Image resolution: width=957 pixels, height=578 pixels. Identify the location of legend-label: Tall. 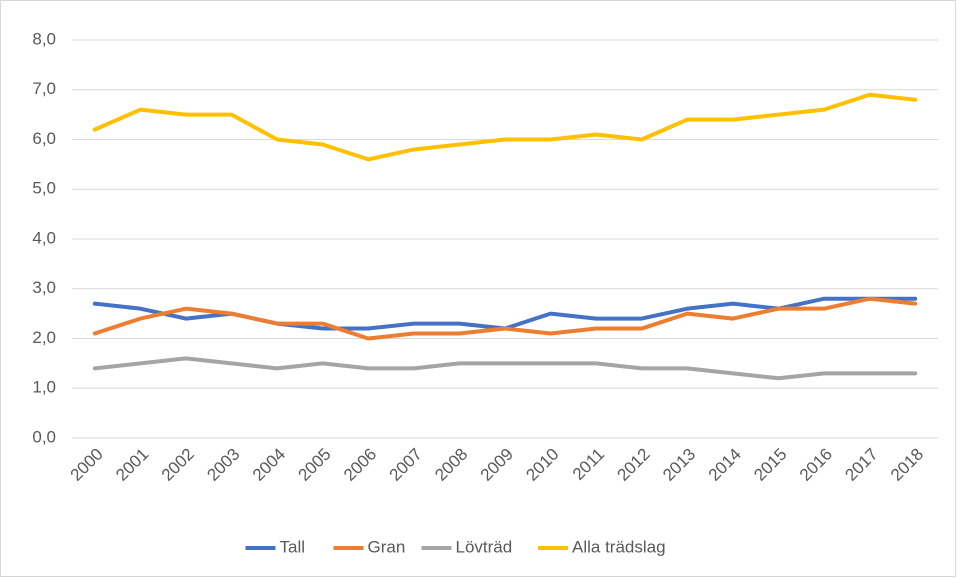
(293, 546).